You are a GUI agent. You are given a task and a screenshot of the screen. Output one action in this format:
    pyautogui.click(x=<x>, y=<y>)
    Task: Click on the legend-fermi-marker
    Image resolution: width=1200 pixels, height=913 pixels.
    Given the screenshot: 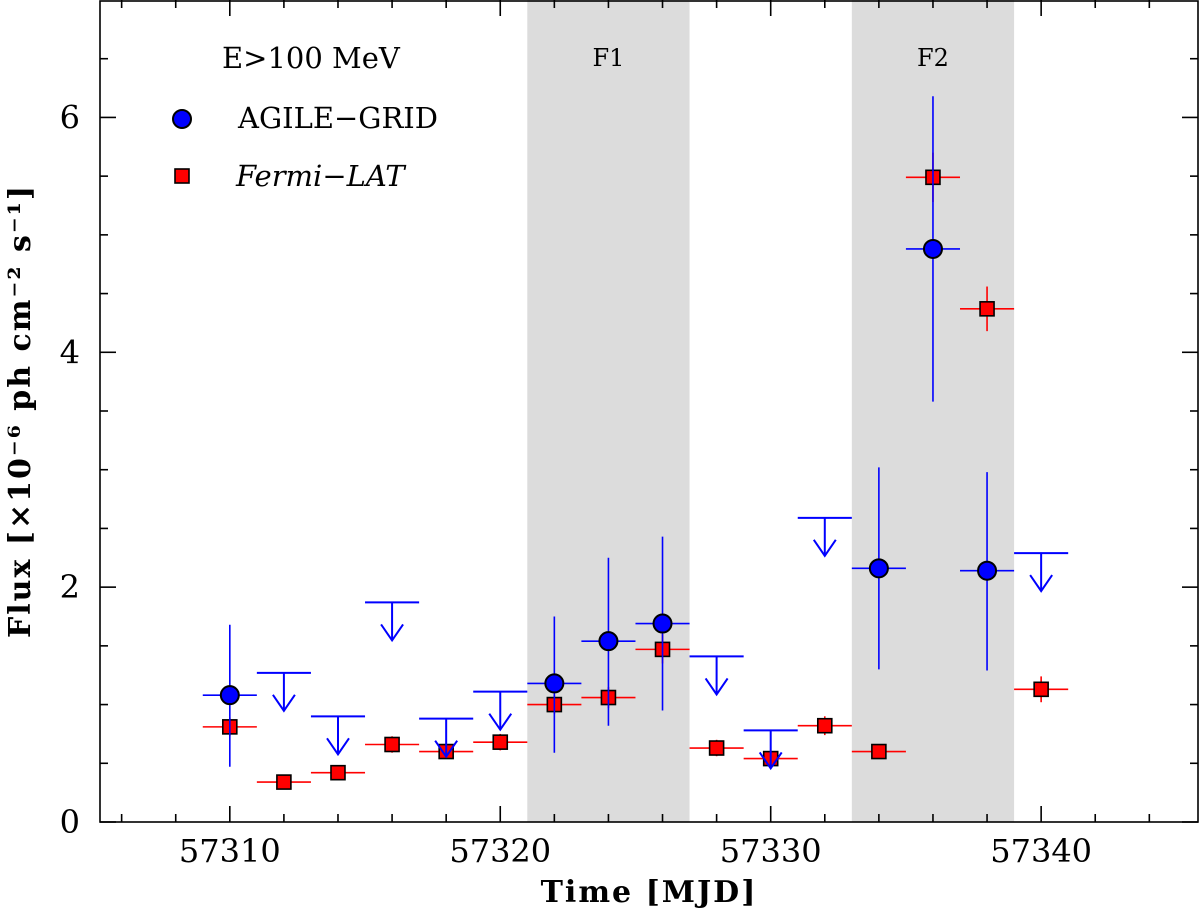 What is the action you would take?
    pyautogui.click(x=182, y=176)
    